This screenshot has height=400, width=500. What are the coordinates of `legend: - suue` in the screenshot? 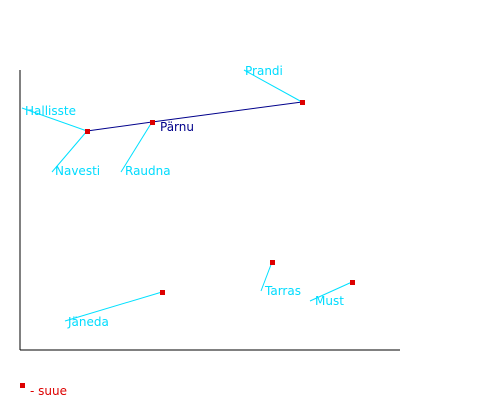 It's located at (43, 390).